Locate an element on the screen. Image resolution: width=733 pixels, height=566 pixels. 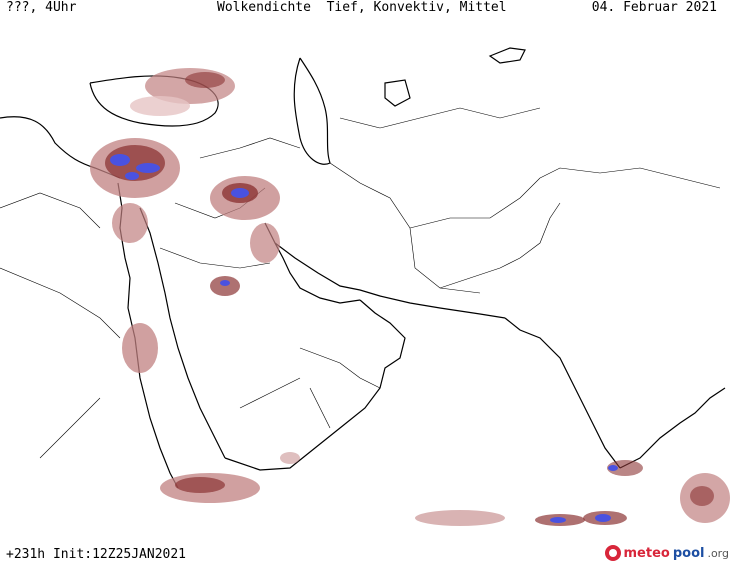
logo-word-org: .org is located at coordinates (718, 553).